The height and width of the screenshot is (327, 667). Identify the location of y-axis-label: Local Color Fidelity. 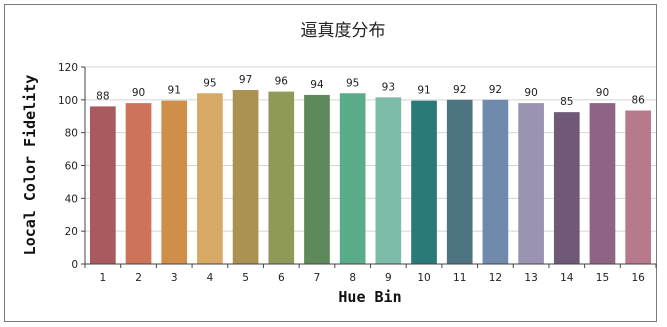
(30, 165).